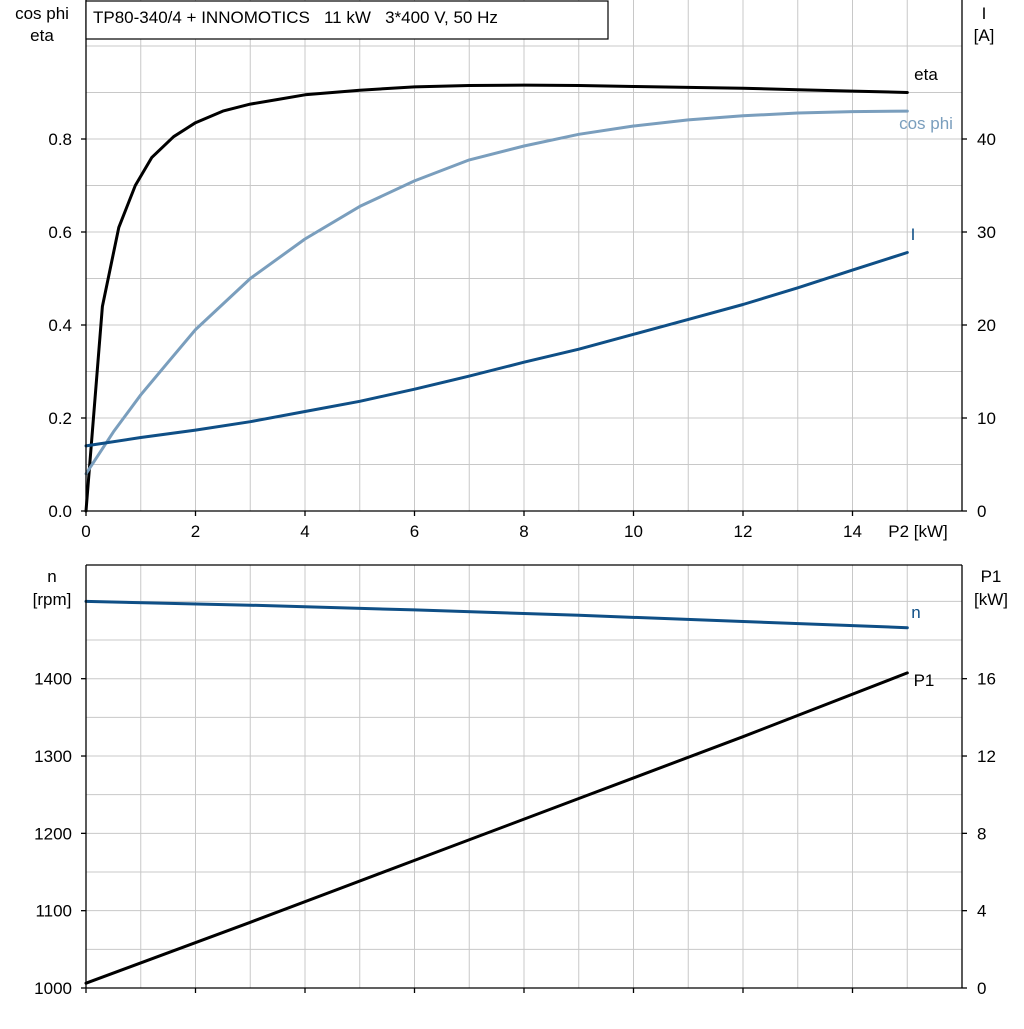 The width and height of the screenshot is (1024, 1029). I want to click on series-i-label: I, so click(913, 234).